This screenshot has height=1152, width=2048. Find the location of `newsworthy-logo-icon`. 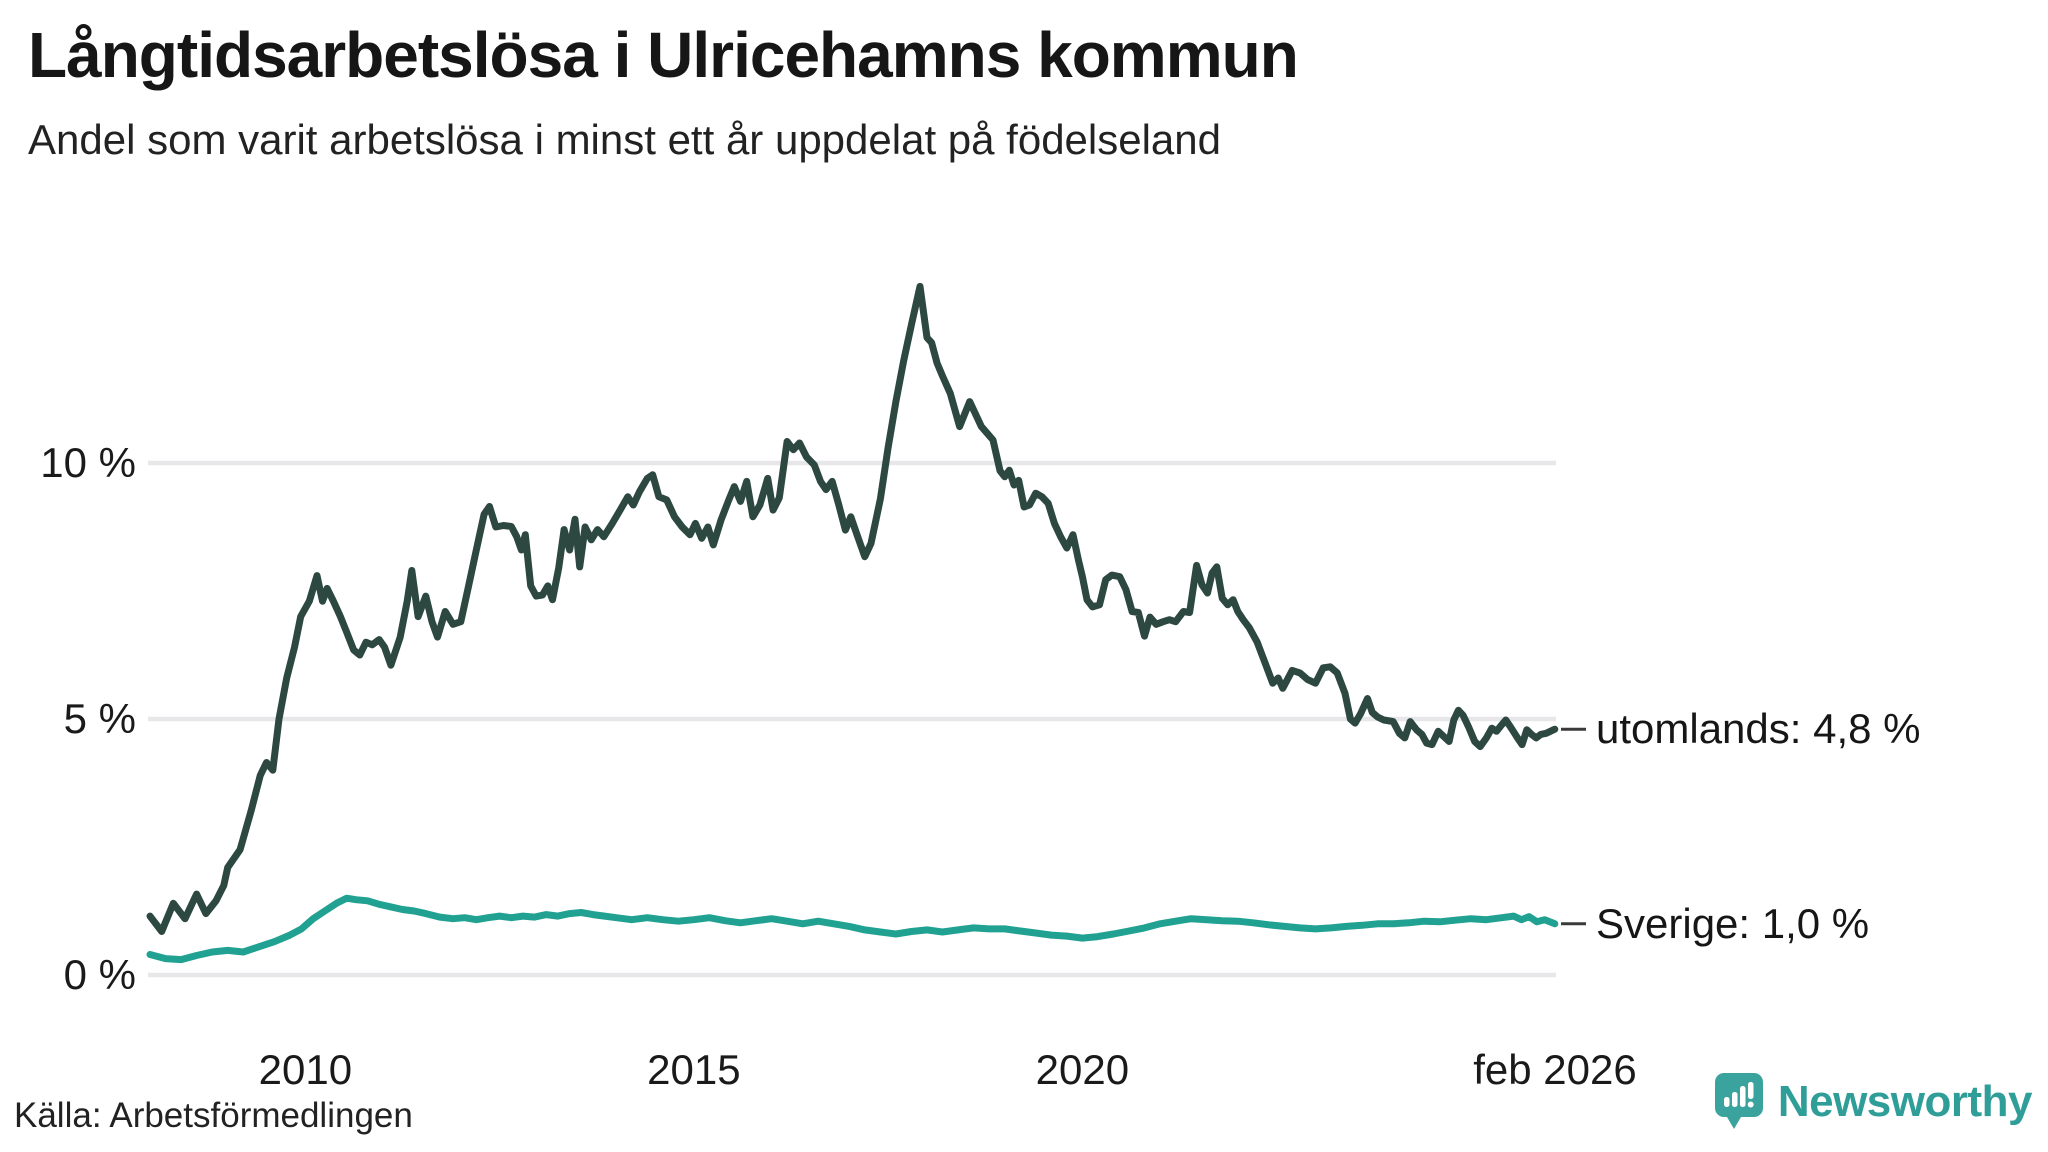

newsworthy-logo-icon is located at coordinates (1738, 1101).